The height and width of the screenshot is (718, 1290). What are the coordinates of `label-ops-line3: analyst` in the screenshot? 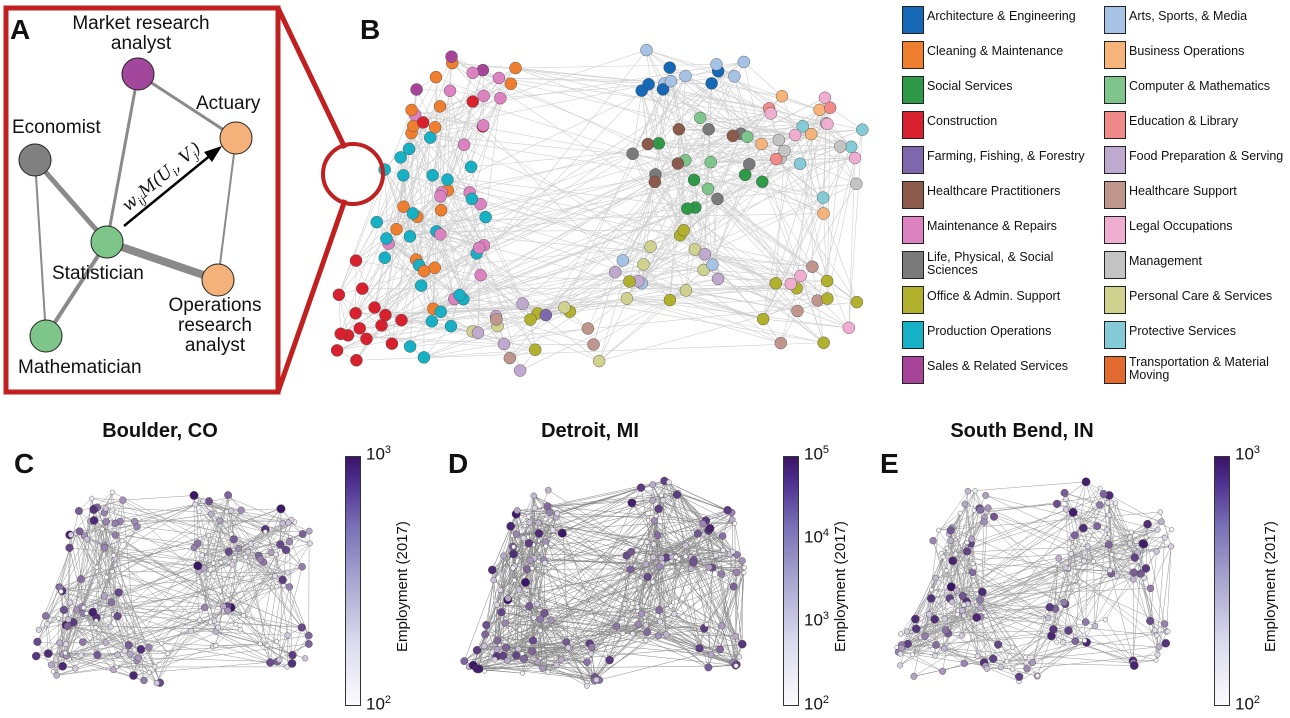 It's located at (215, 345).